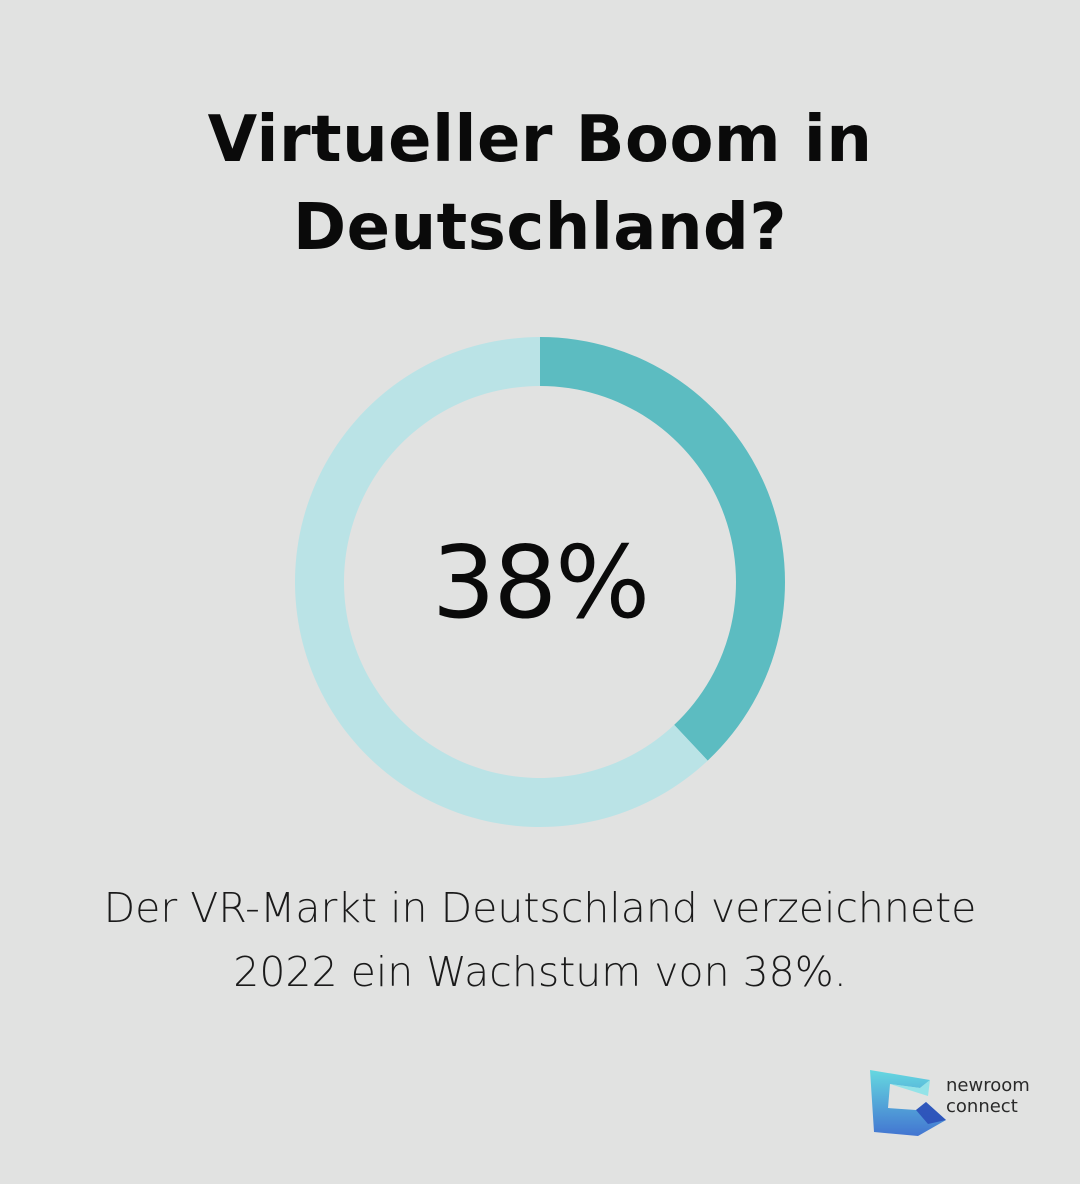 The height and width of the screenshot is (1184, 1080). Describe the element at coordinates (540, 908) in the screenshot. I see `caption-line-1: Der VR-Markt in Deutschland verzeichnete` at that location.